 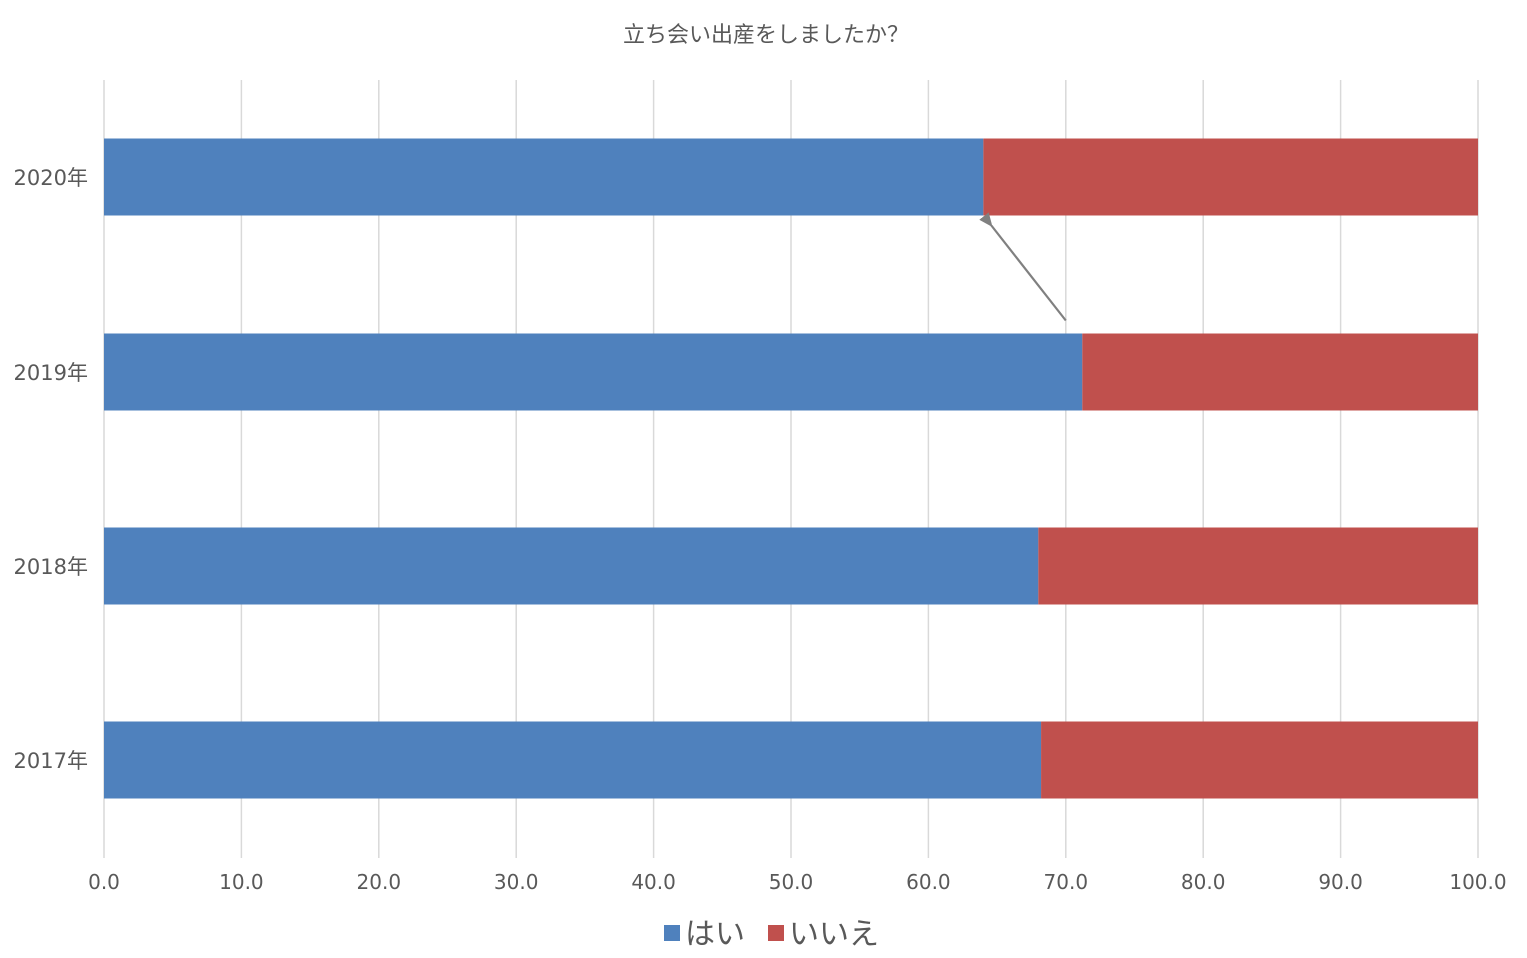 I want to click on x-tick-label: 100.0, so click(x=1477, y=882).